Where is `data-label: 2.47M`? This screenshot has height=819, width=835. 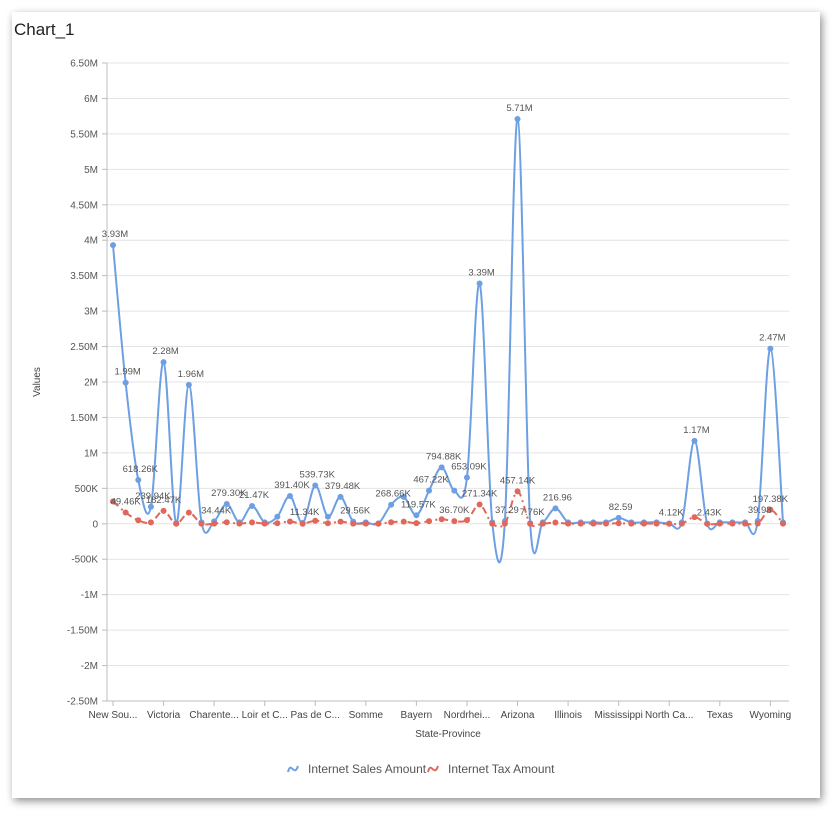
data-label: 2.47M is located at coordinates (772, 338).